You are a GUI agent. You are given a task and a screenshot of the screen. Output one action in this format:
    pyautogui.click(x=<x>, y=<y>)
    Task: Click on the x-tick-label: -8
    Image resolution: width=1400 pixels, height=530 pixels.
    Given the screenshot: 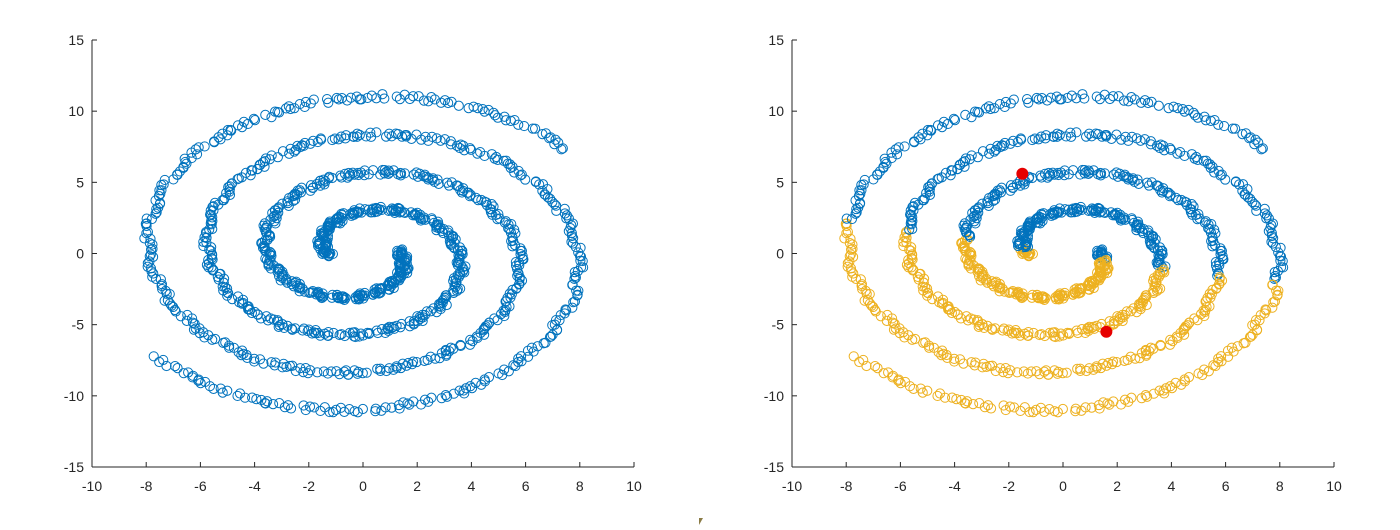 What is the action you would take?
    pyautogui.click(x=846, y=486)
    